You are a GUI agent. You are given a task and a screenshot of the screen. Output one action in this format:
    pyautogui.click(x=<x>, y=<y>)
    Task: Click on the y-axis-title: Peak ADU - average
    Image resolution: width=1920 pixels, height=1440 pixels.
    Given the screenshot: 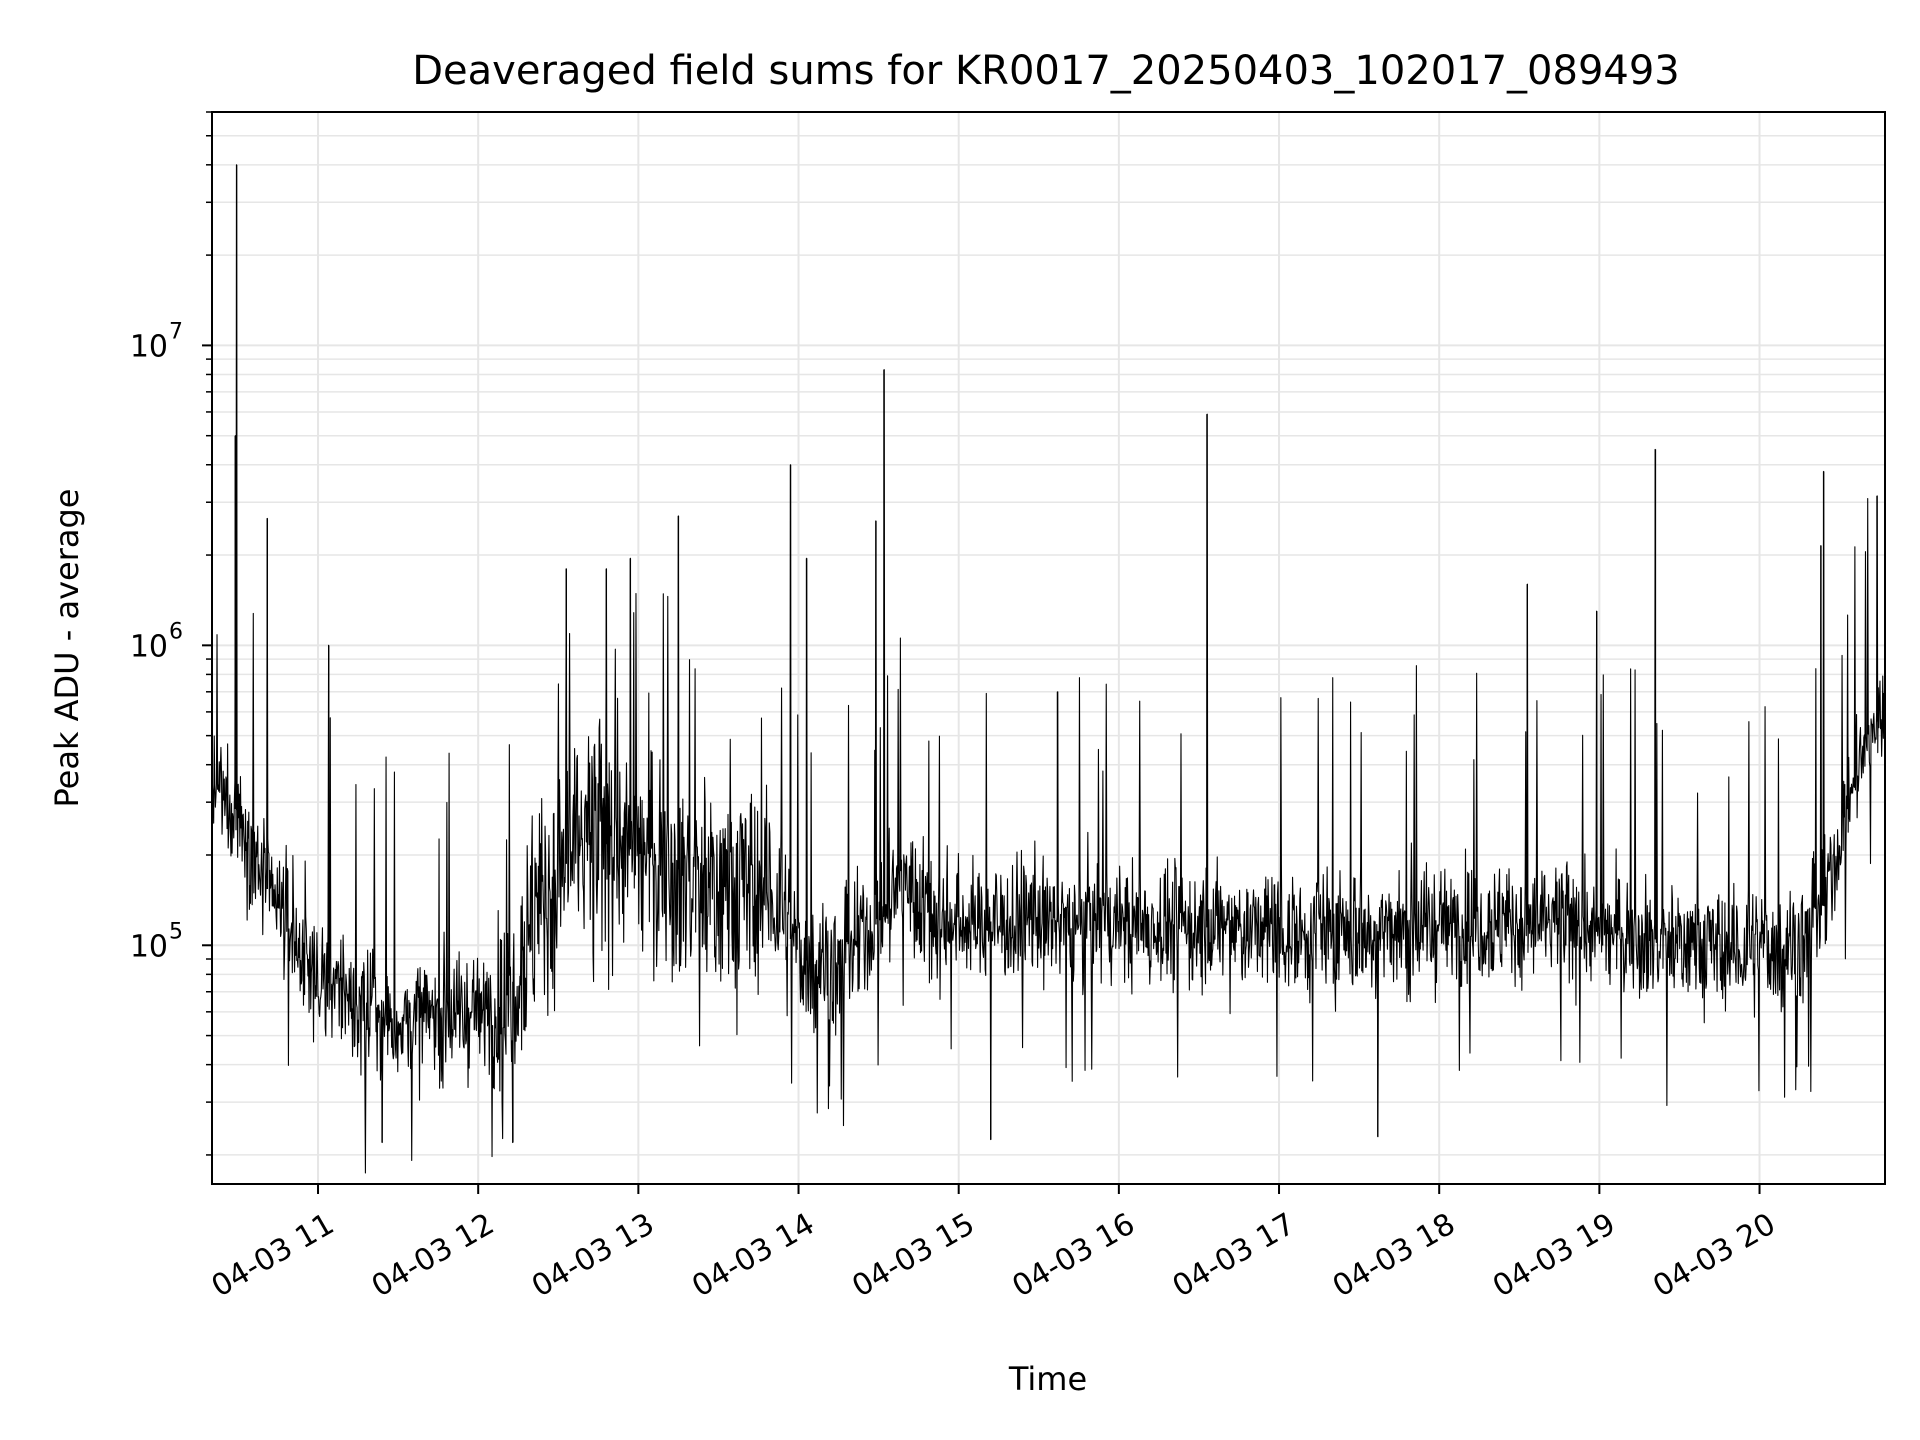 What is the action you would take?
    pyautogui.click(x=67, y=648)
    